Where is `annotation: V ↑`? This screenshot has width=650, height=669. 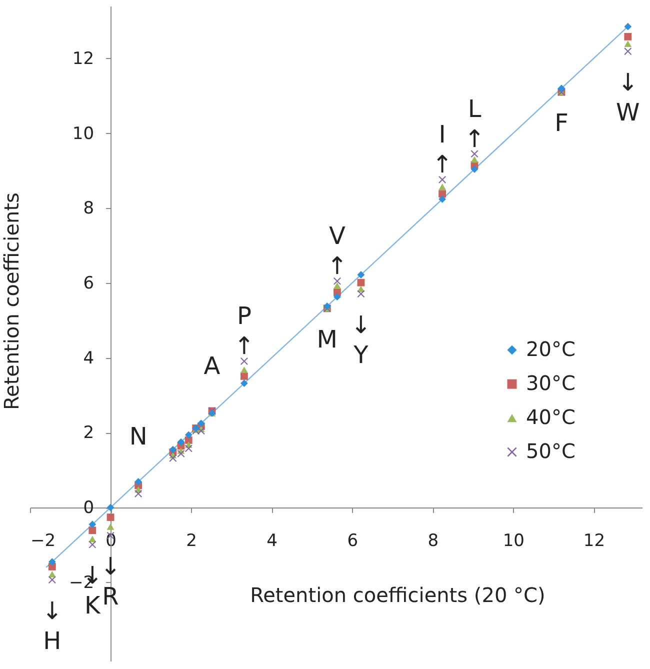
annotation: V ↑ is located at coordinates (337, 251).